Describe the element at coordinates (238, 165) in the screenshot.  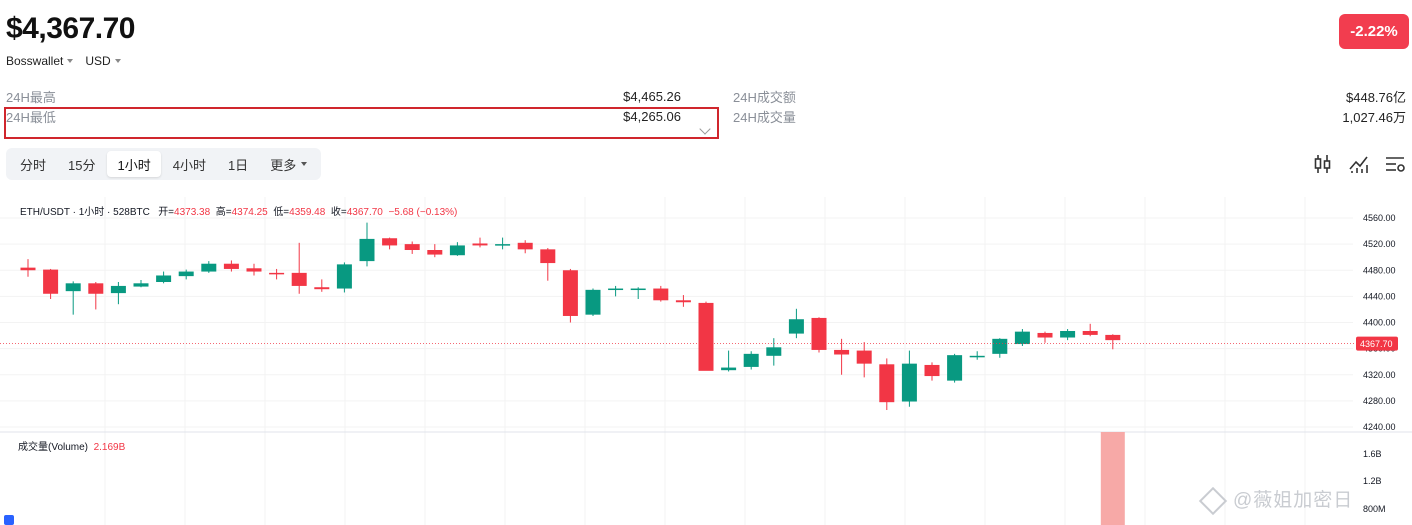
I see `tab-interval-1d: 1日` at that location.